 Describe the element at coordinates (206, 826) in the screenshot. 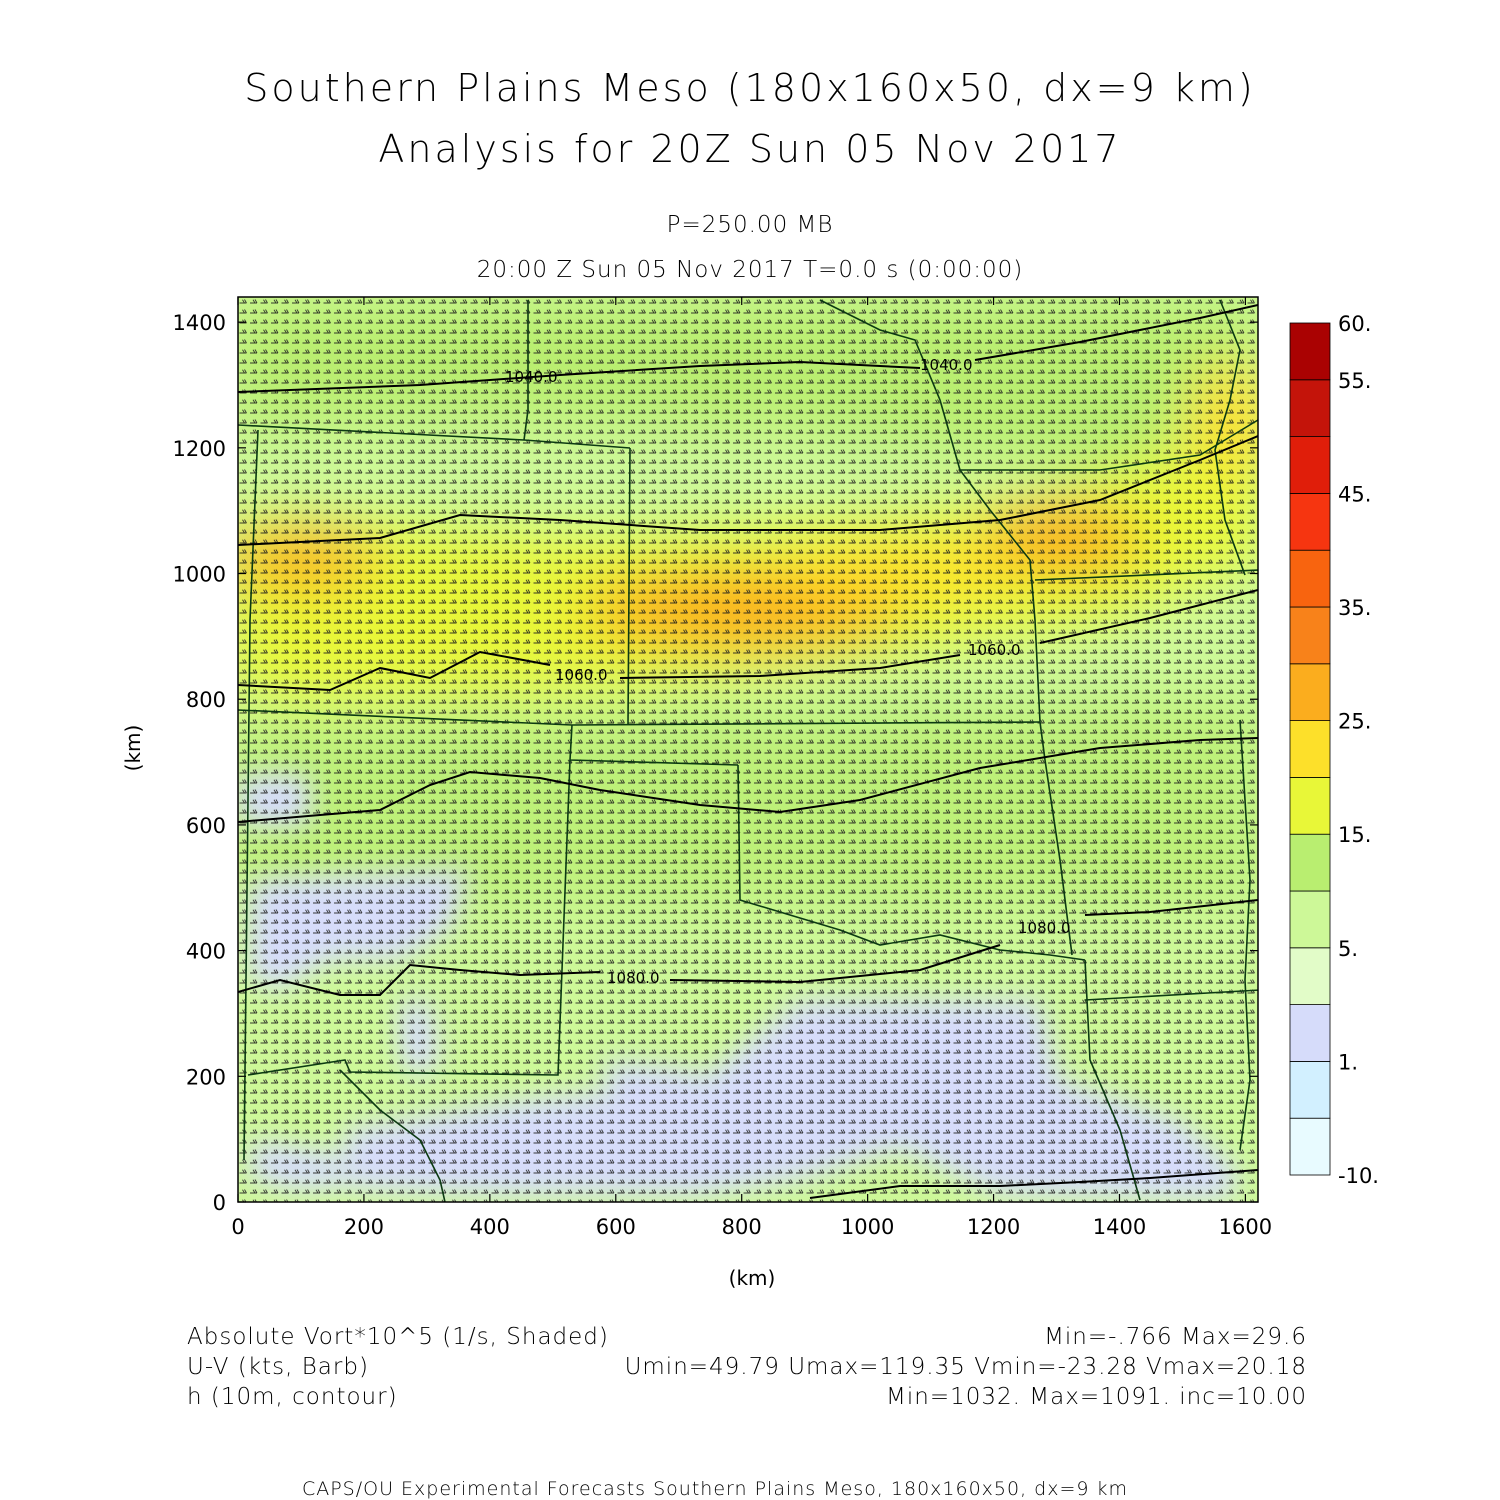

I see `y-tick-label: 600` at that location.